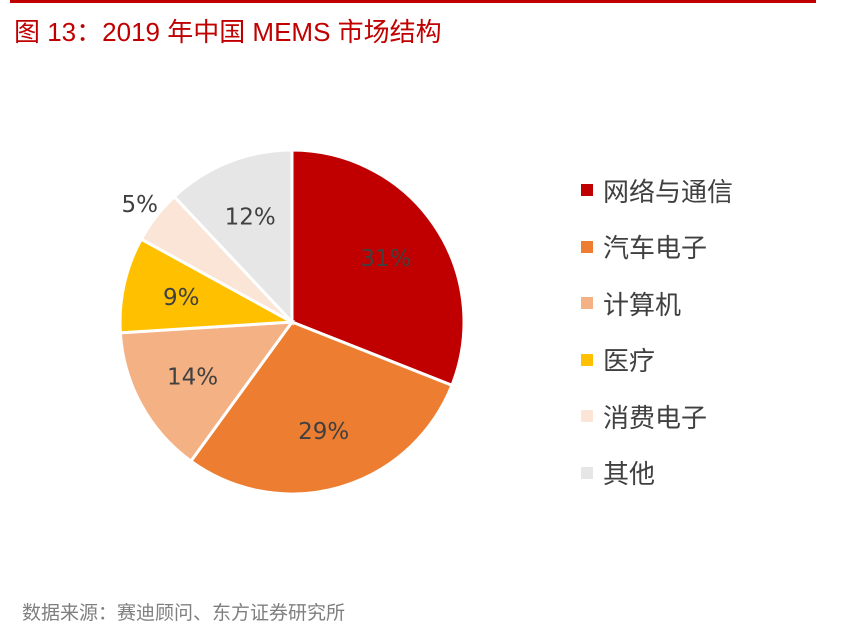 Image resolution: width=842 pixels, height=640 pixels. I want to click on legend-label: 其他, so click(629, 475).